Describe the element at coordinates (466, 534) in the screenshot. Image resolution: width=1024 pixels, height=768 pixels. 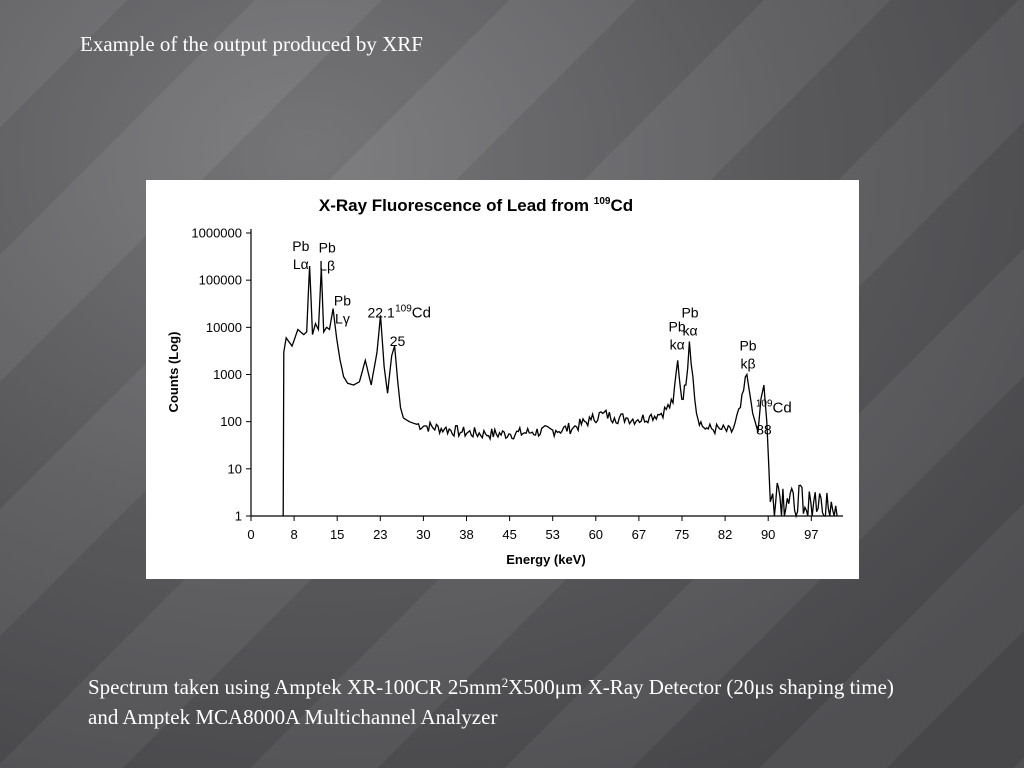
I see `x-tick-label: 38` at that location.